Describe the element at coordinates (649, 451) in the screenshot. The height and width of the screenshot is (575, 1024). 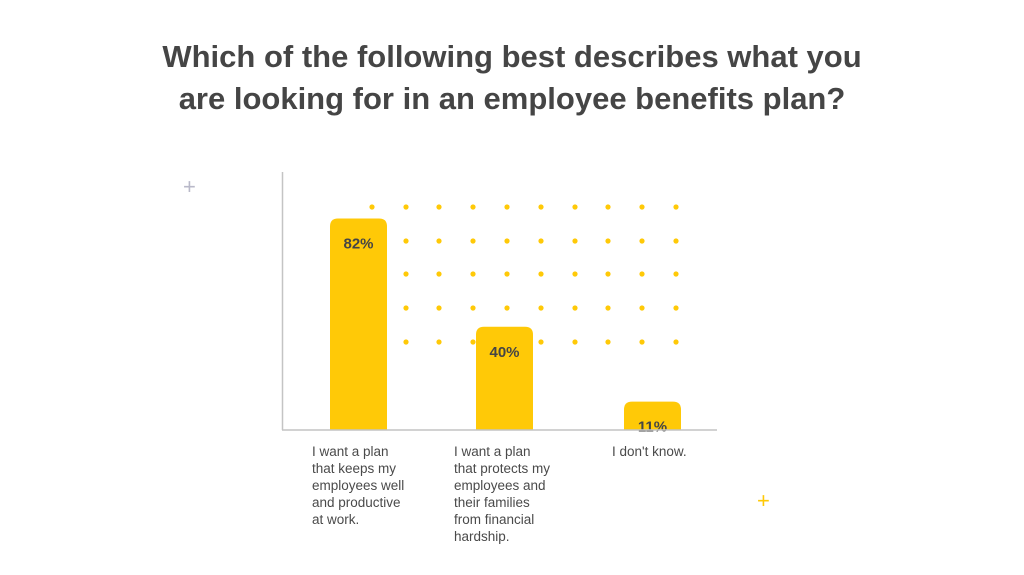
I see `category-label-3: I don't know.` at that location.